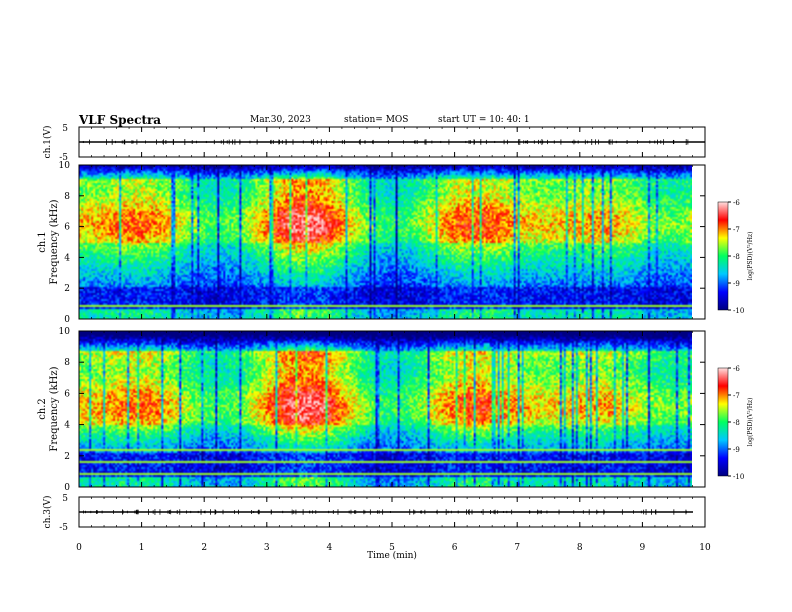  I want to click on x-tick-label: 3, so click(267, 548).